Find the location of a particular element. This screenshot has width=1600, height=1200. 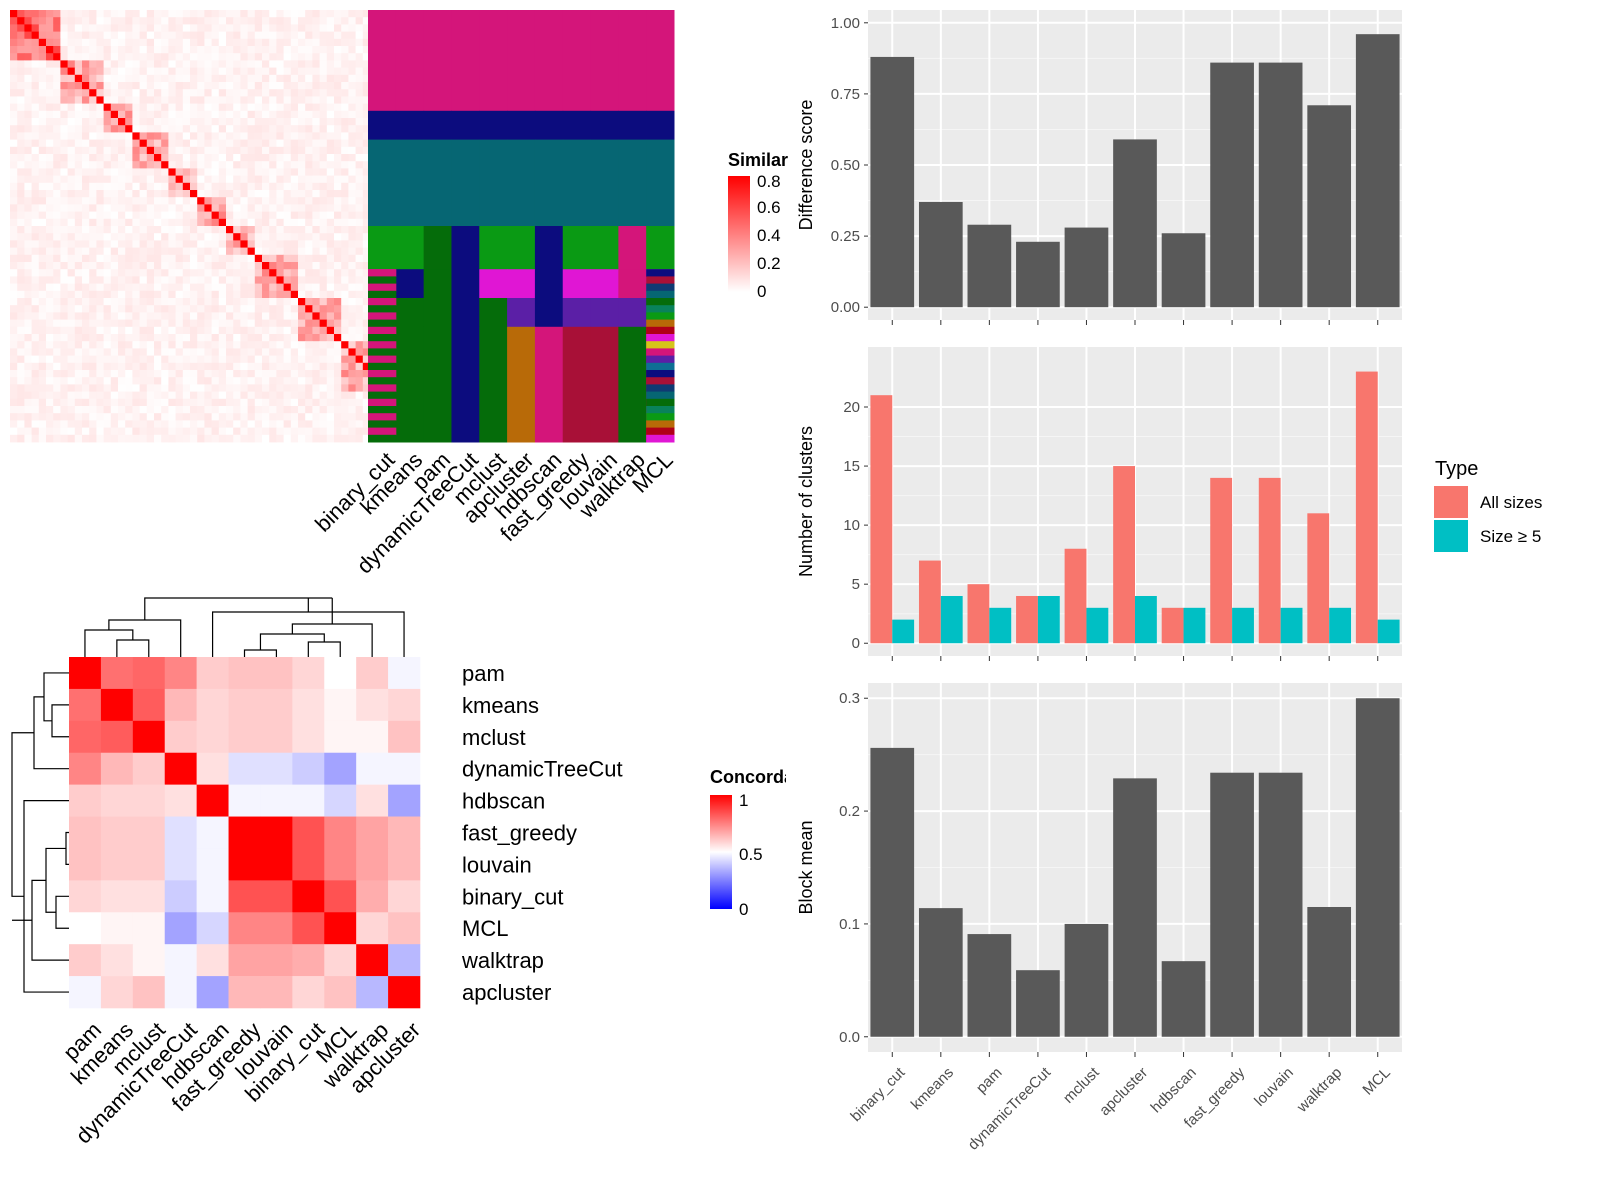

concordance-colorbar is located at coordinates (721, 852).